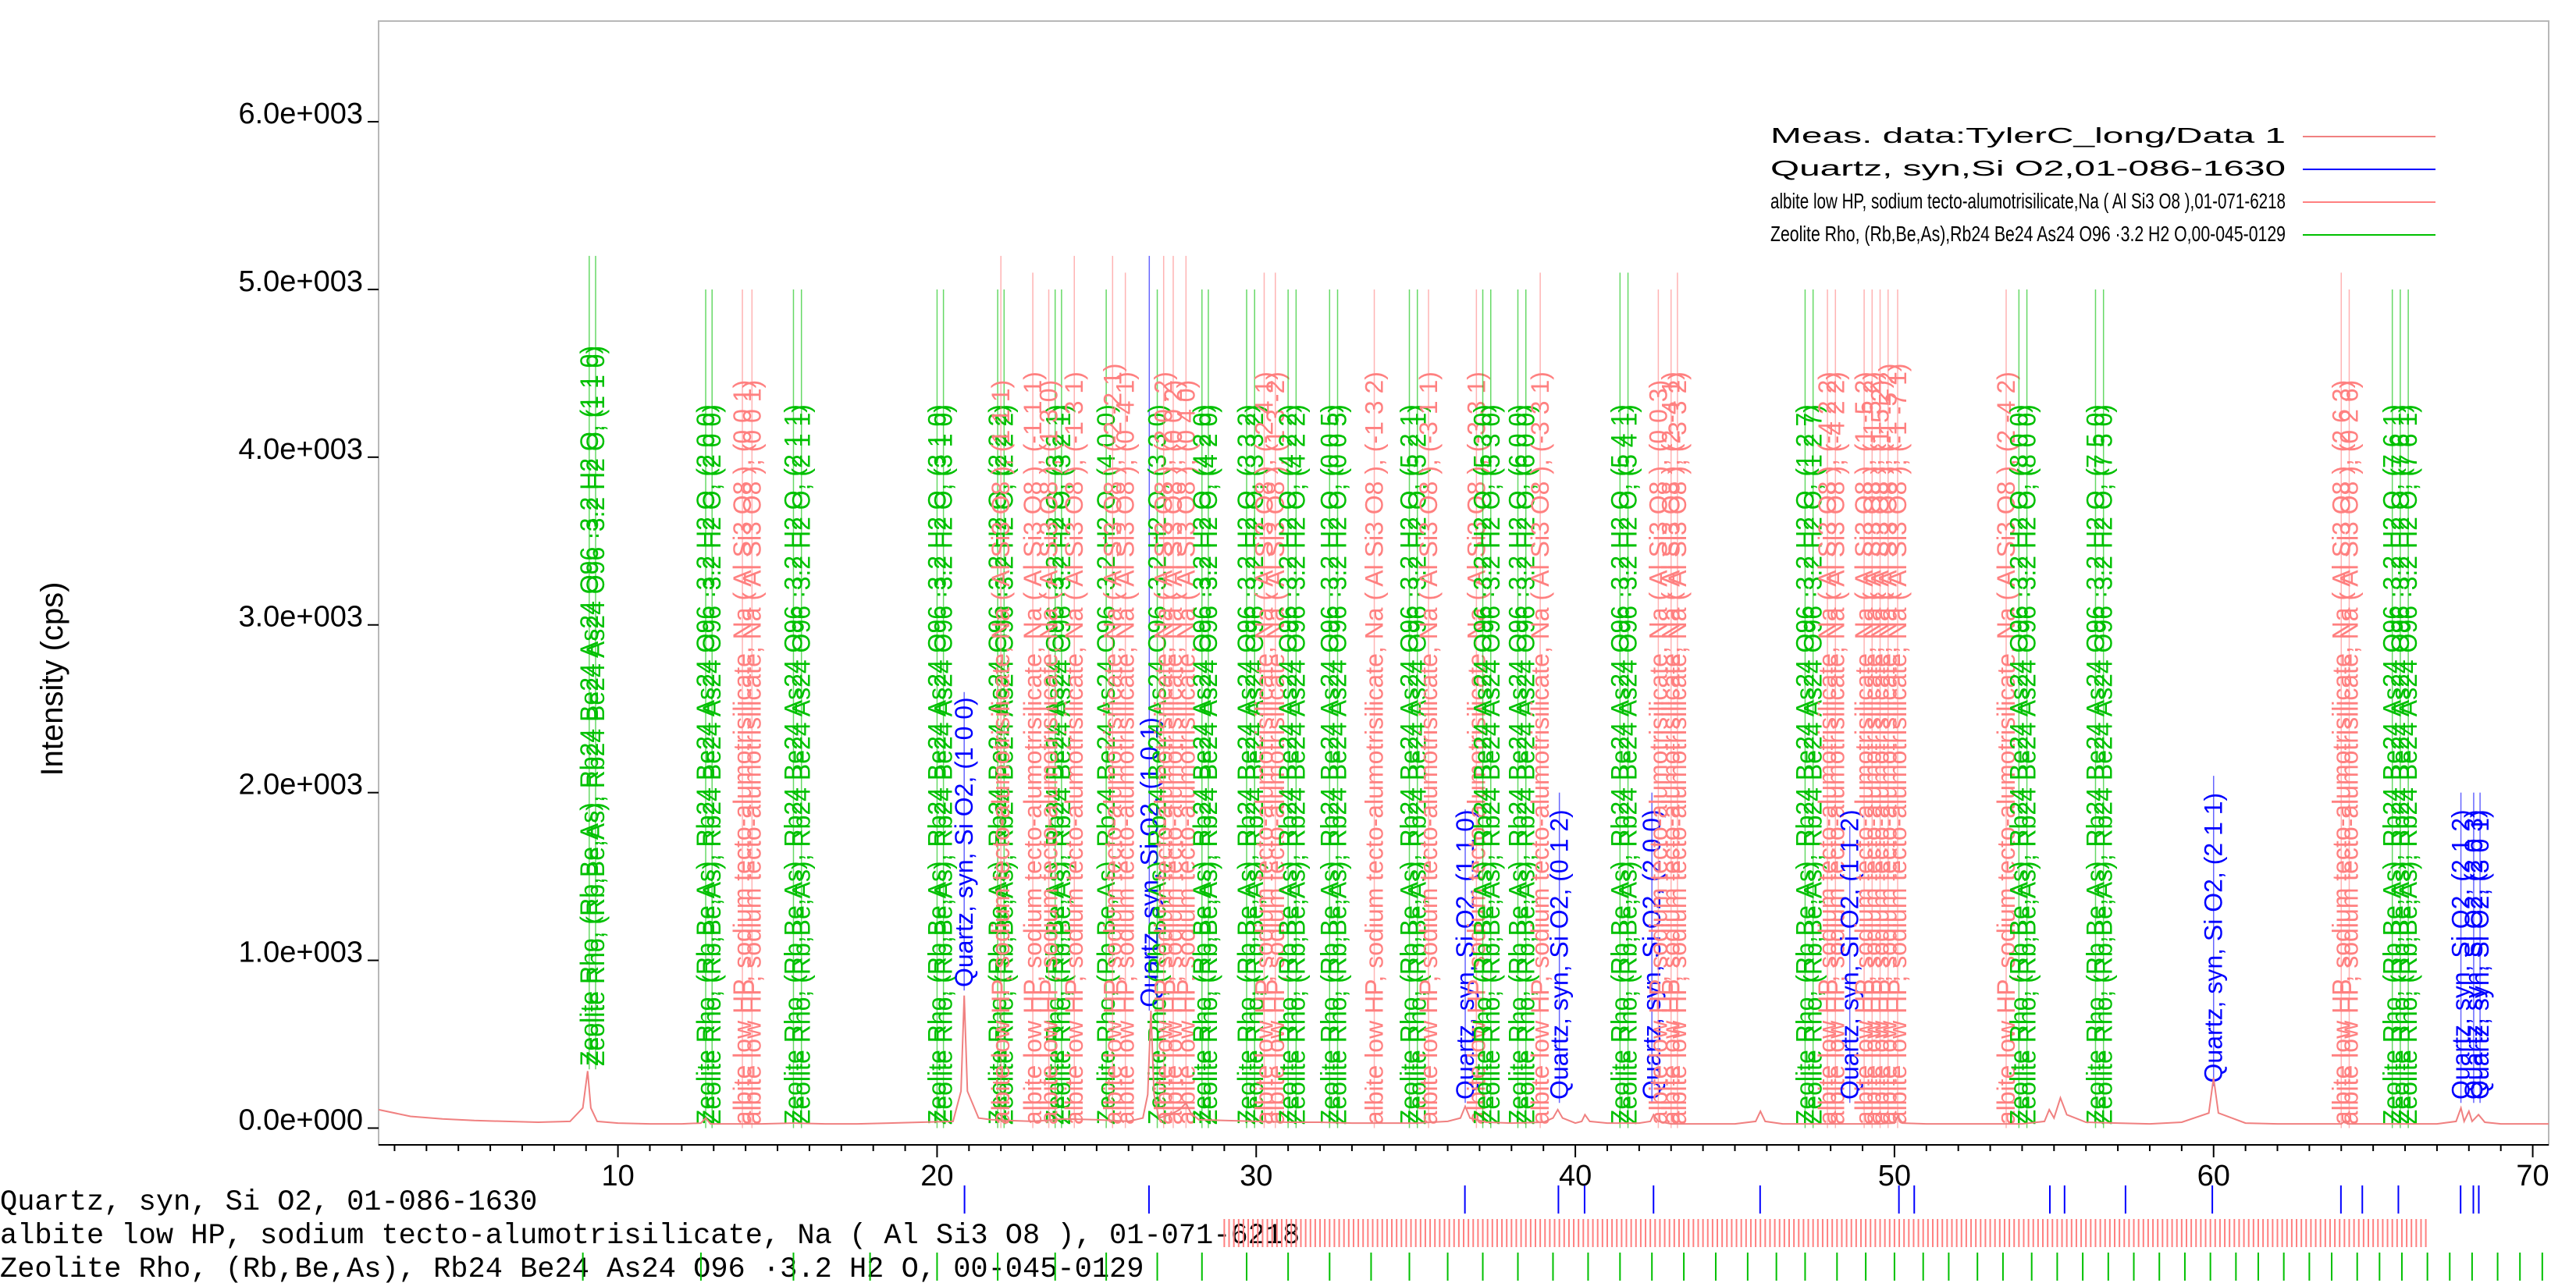 The width and height of the screenshot is (2576, 1283). I want to click on y-tick-label: 1.0e+003, so click(300, 953).